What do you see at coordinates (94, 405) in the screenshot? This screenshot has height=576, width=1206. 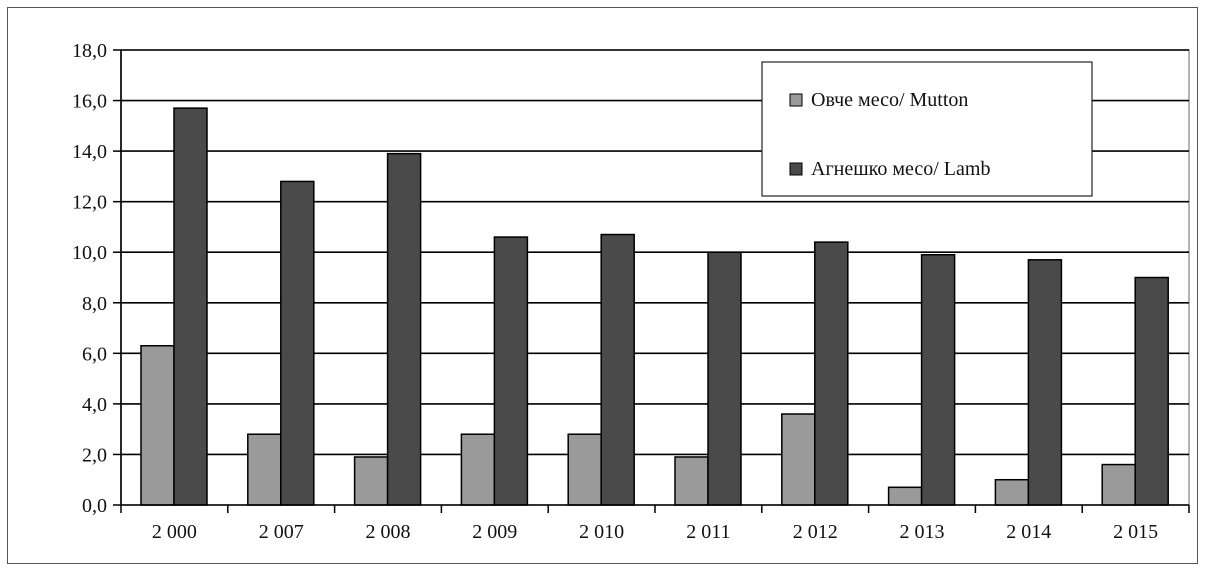 I see `y-tick-label: 4,0` at bounding box center [94, 405].